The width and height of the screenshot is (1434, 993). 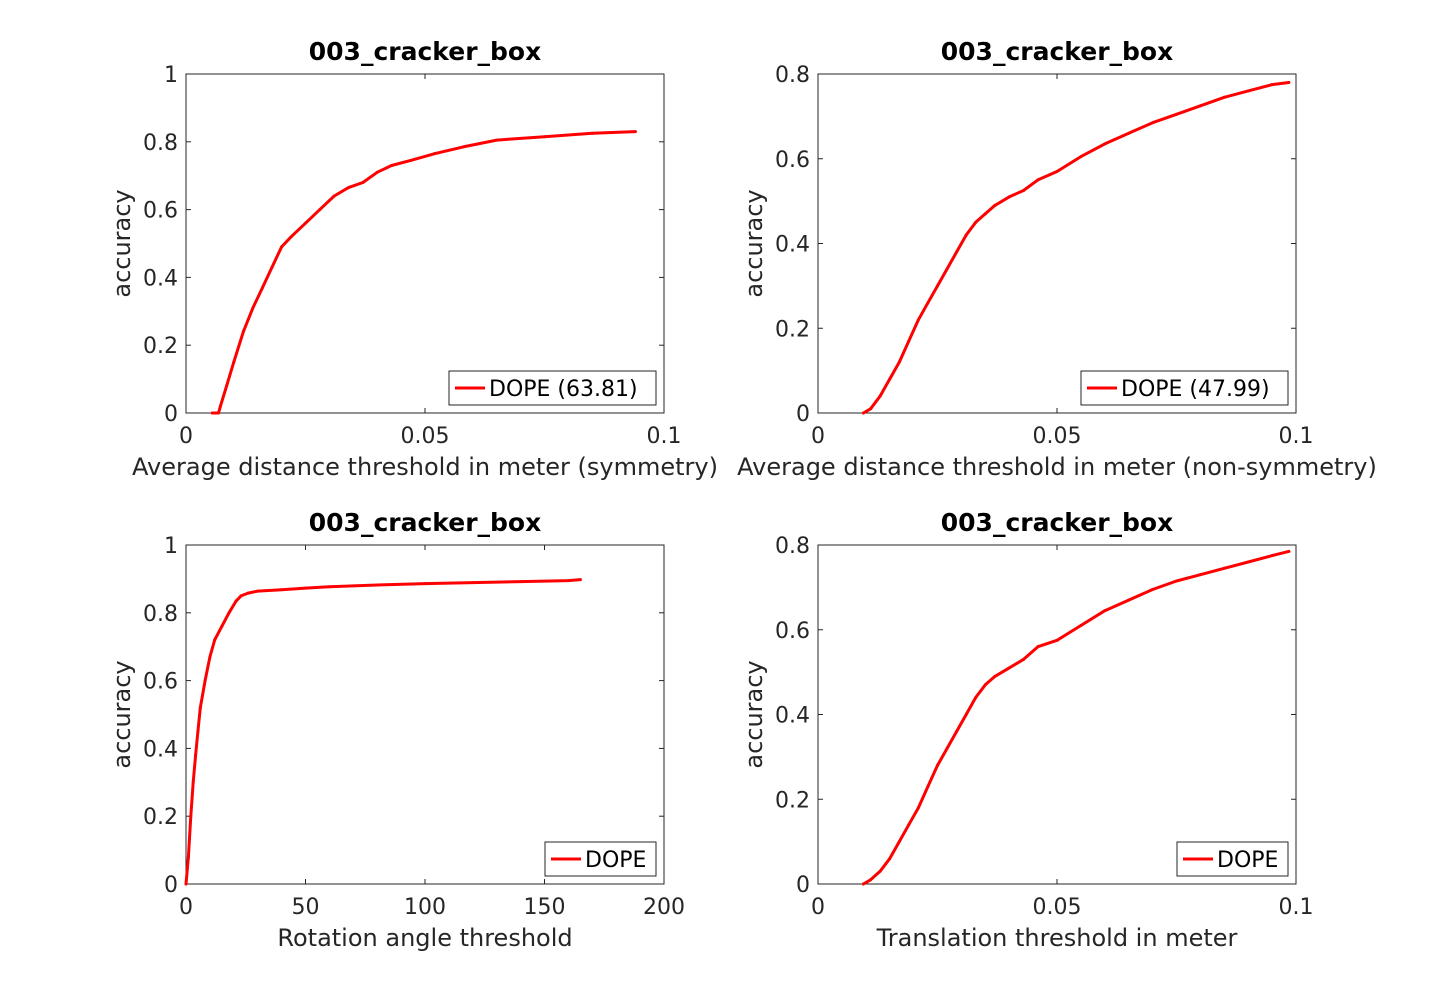 I want to click on plot-area, so click(x=1057, y=243).